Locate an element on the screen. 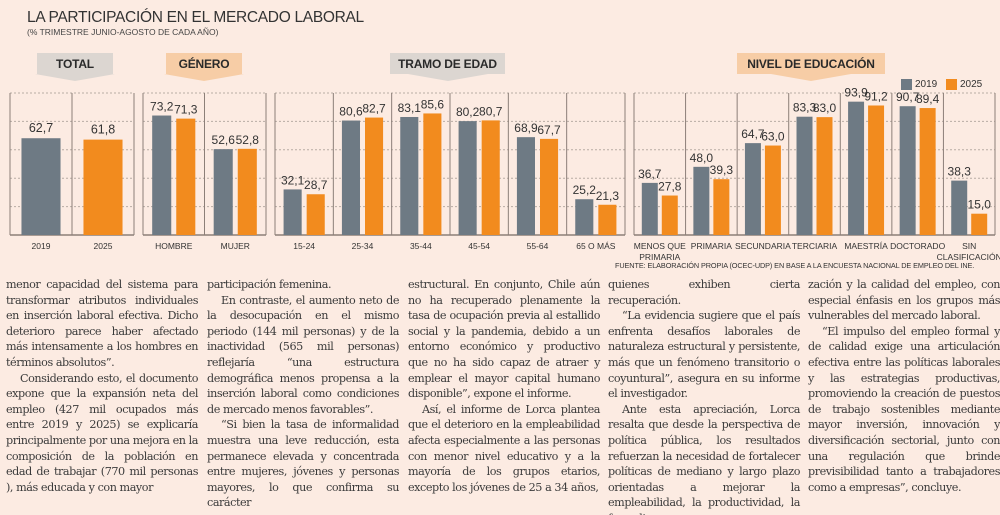  category-label: 55-64 is located at coordinates (538, 246).